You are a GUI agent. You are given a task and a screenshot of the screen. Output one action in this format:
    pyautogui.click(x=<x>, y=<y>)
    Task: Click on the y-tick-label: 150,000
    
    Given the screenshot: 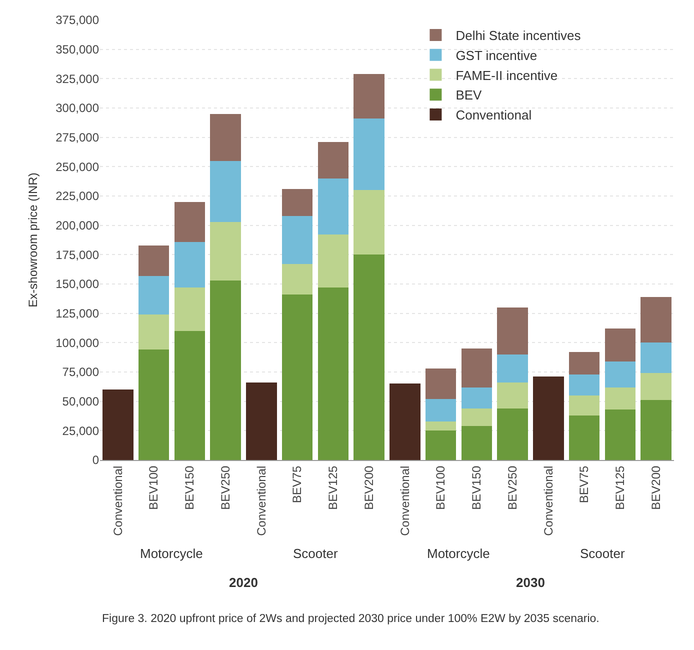 What is the action you would take?
    pyautogui.click(x=78, y=284)
    